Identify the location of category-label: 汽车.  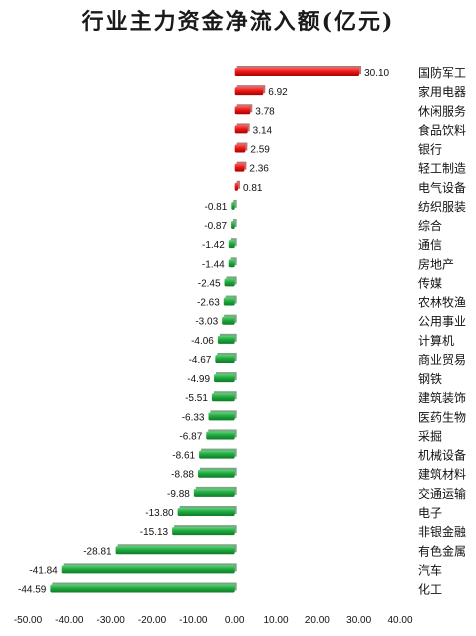
(430, 569).